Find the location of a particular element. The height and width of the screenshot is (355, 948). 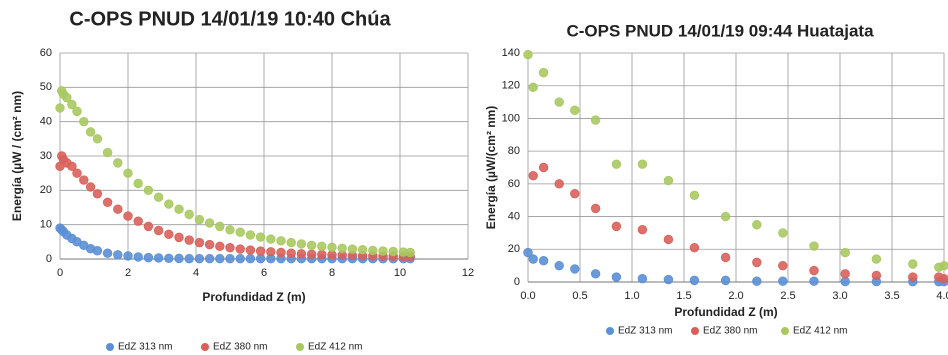

x-tick-label: 2.0 is located at coordinates (735, 296).